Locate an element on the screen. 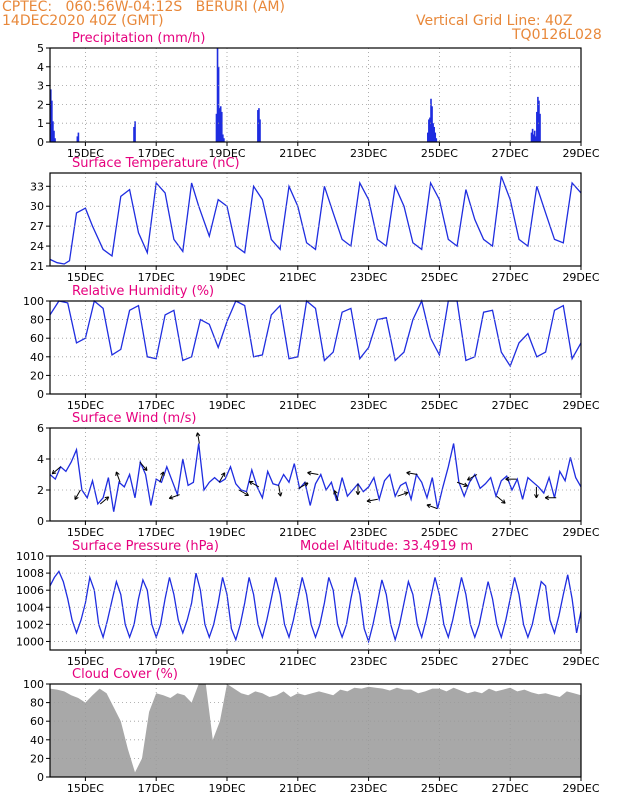  y-tick-label: 1010 is located at coordinates (30, 556).